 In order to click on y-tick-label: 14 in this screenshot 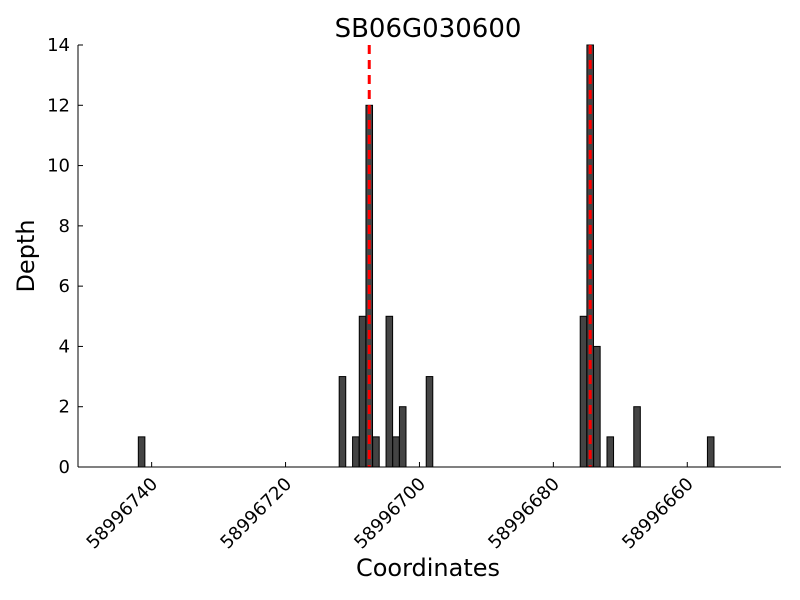, I will do `click(58, 45)`.